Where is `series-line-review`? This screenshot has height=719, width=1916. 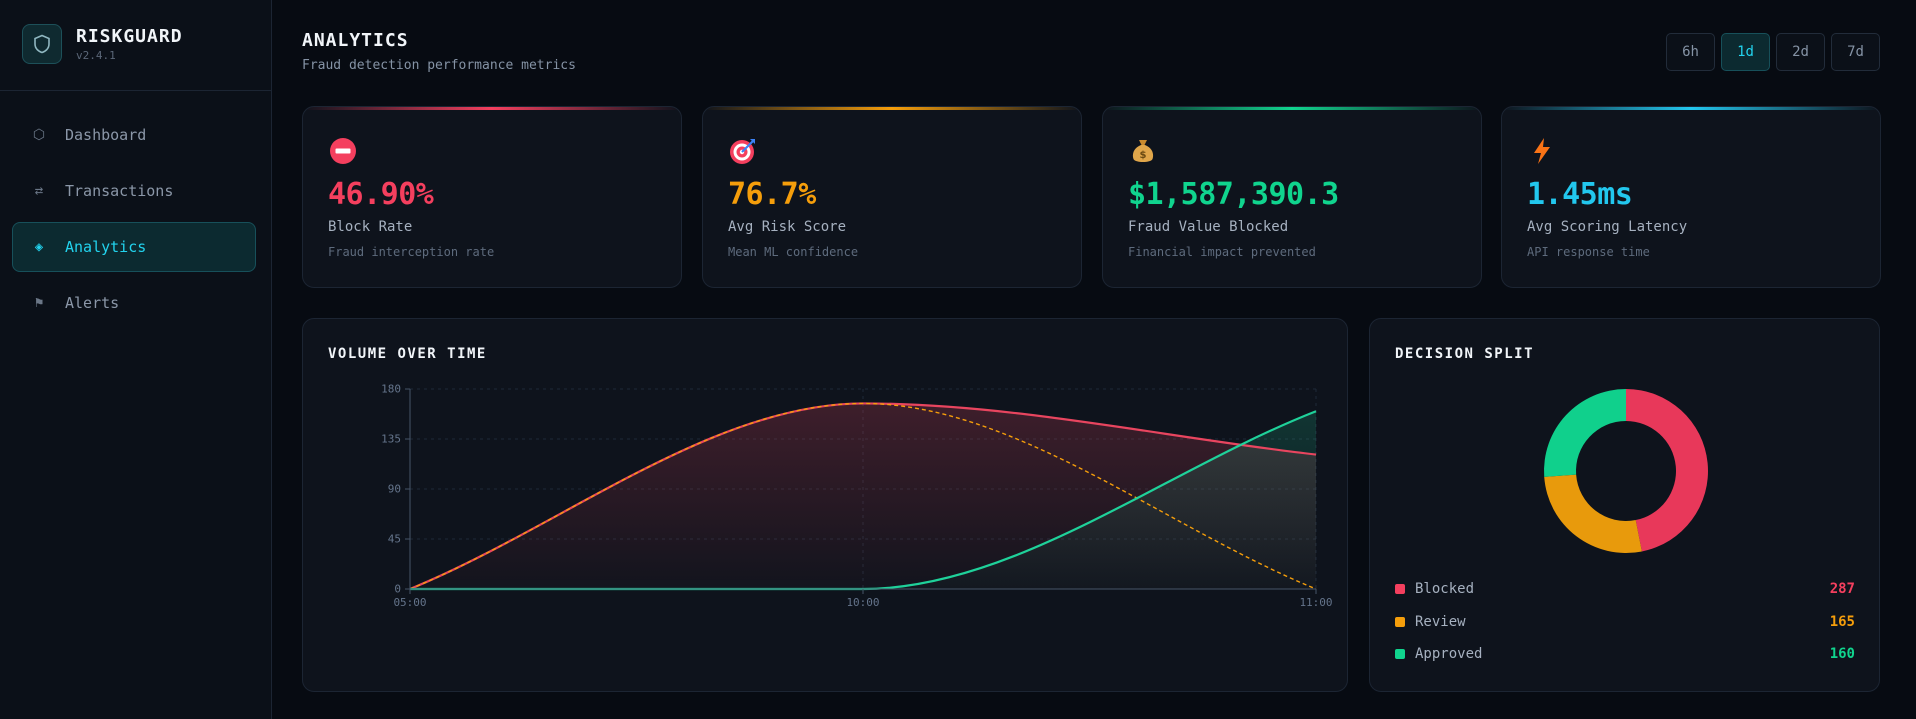
series-line-review is located at coordinates (863, 496).